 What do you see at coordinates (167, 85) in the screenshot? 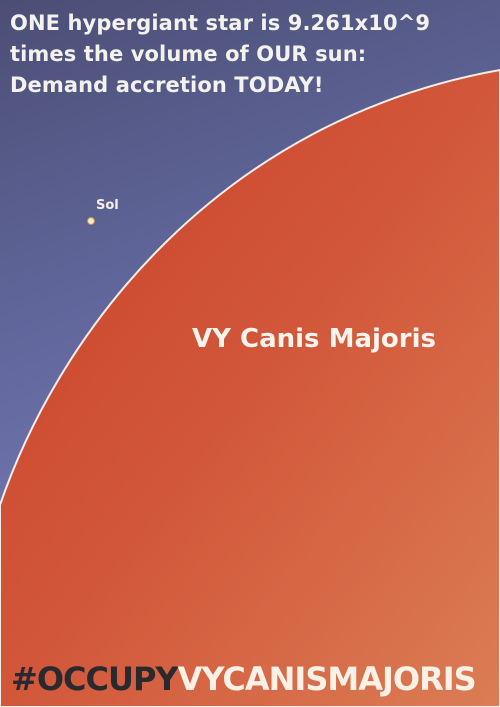
I see `headline-line-3: Demand accretion TODAY!` at bounding box center [167, 85].